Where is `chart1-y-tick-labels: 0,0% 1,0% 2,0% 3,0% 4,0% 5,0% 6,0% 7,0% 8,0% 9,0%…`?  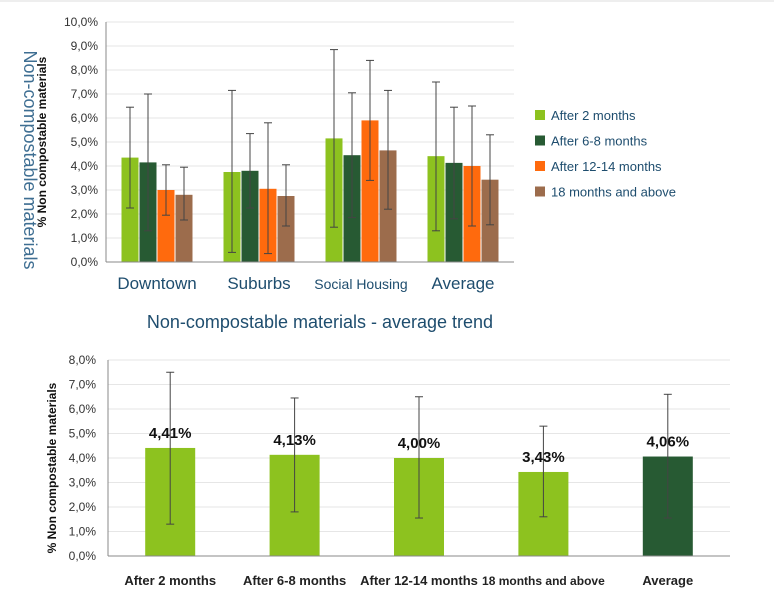
chart1-y-tick-labels: 0,0% 1,0% 2,0% 3,0% 4,0% 5,0% 6,0% 7,0% 8,0% 9,0%… is located at coordinates (81, 142).